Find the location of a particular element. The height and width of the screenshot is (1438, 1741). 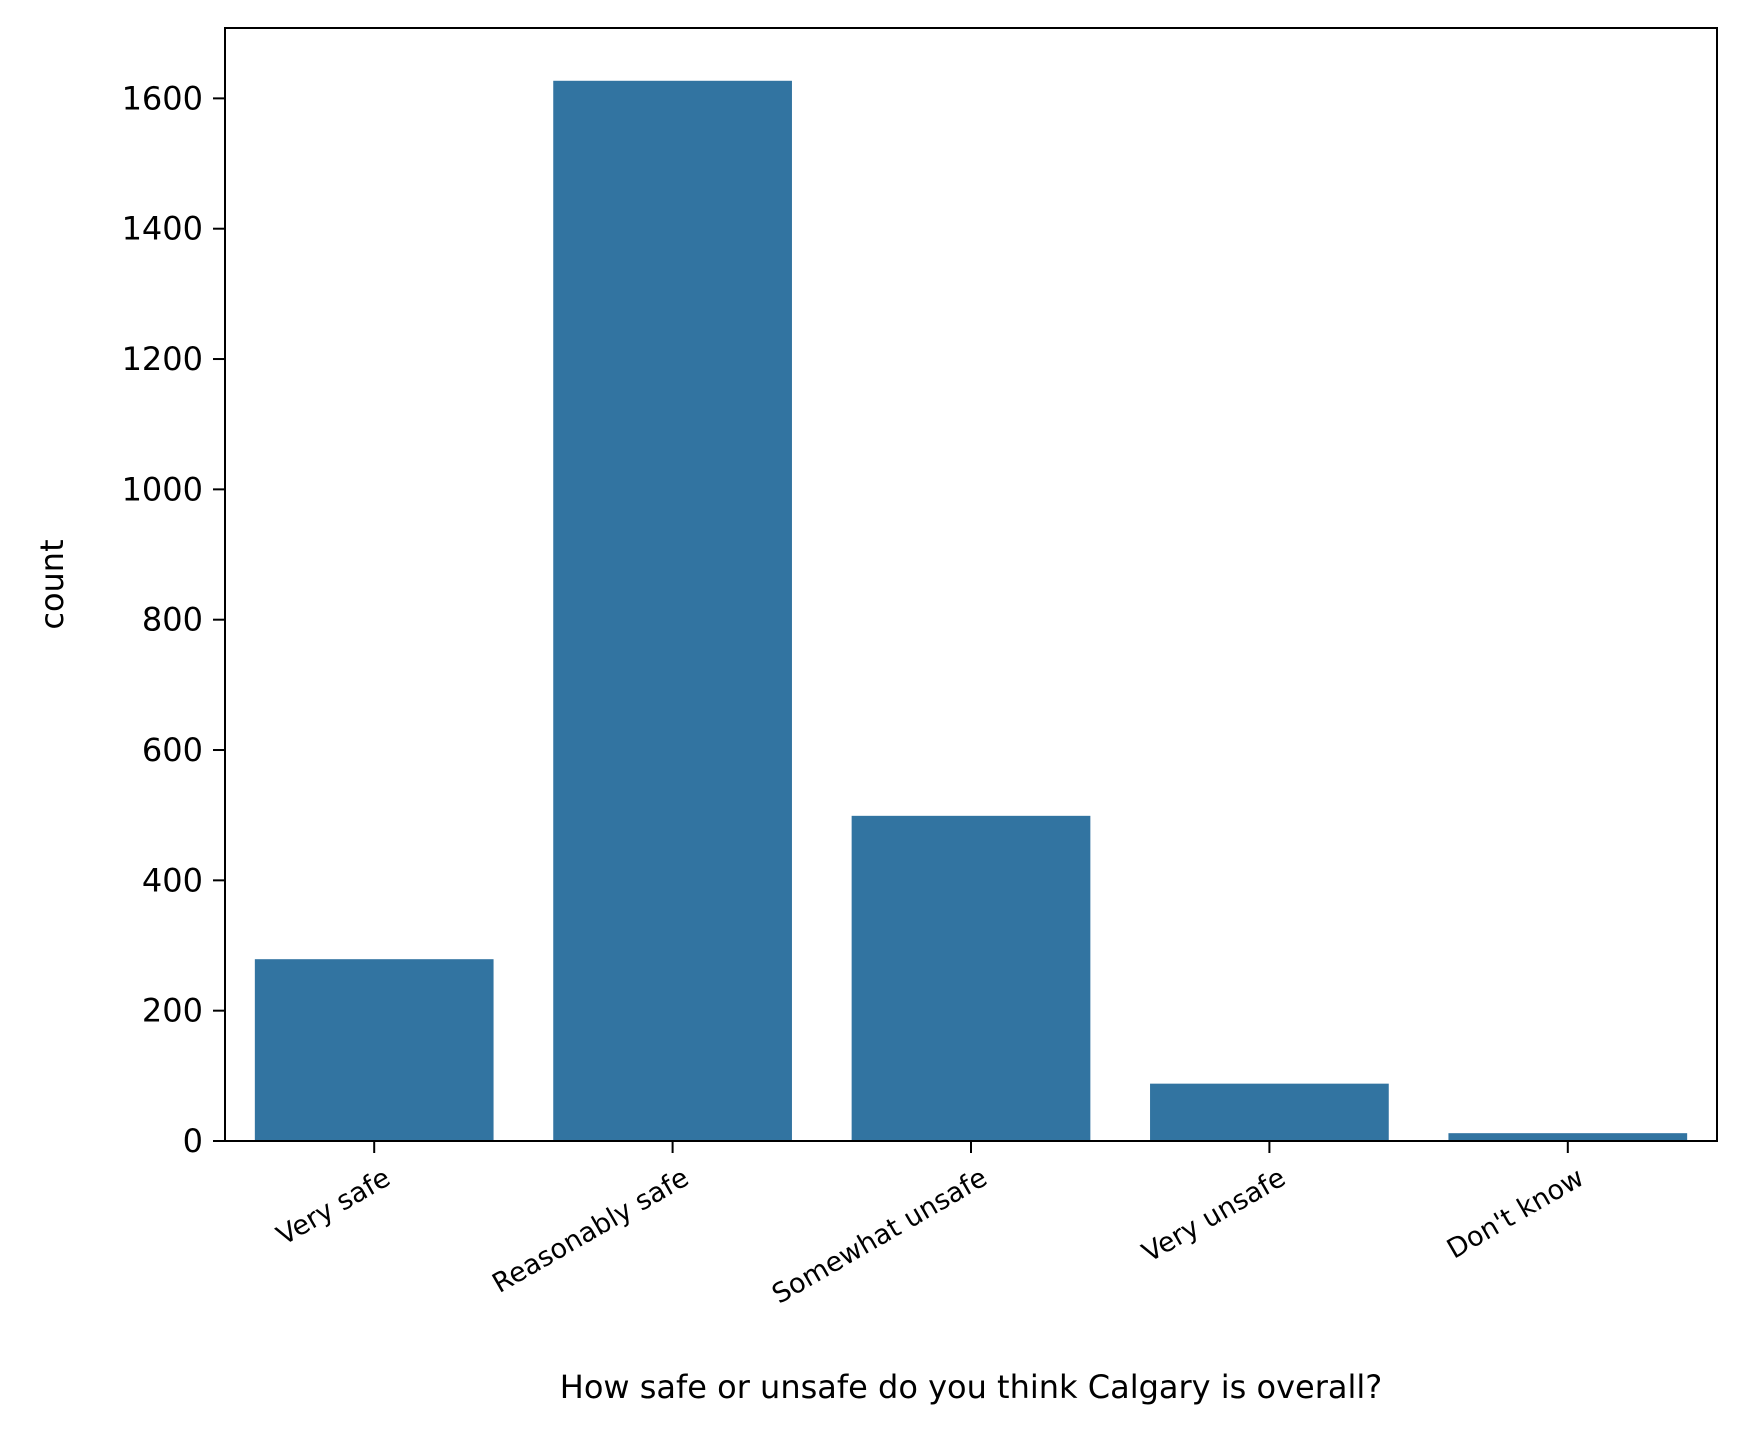

y-tick-label: 800 is located at coordinates (172, 620).